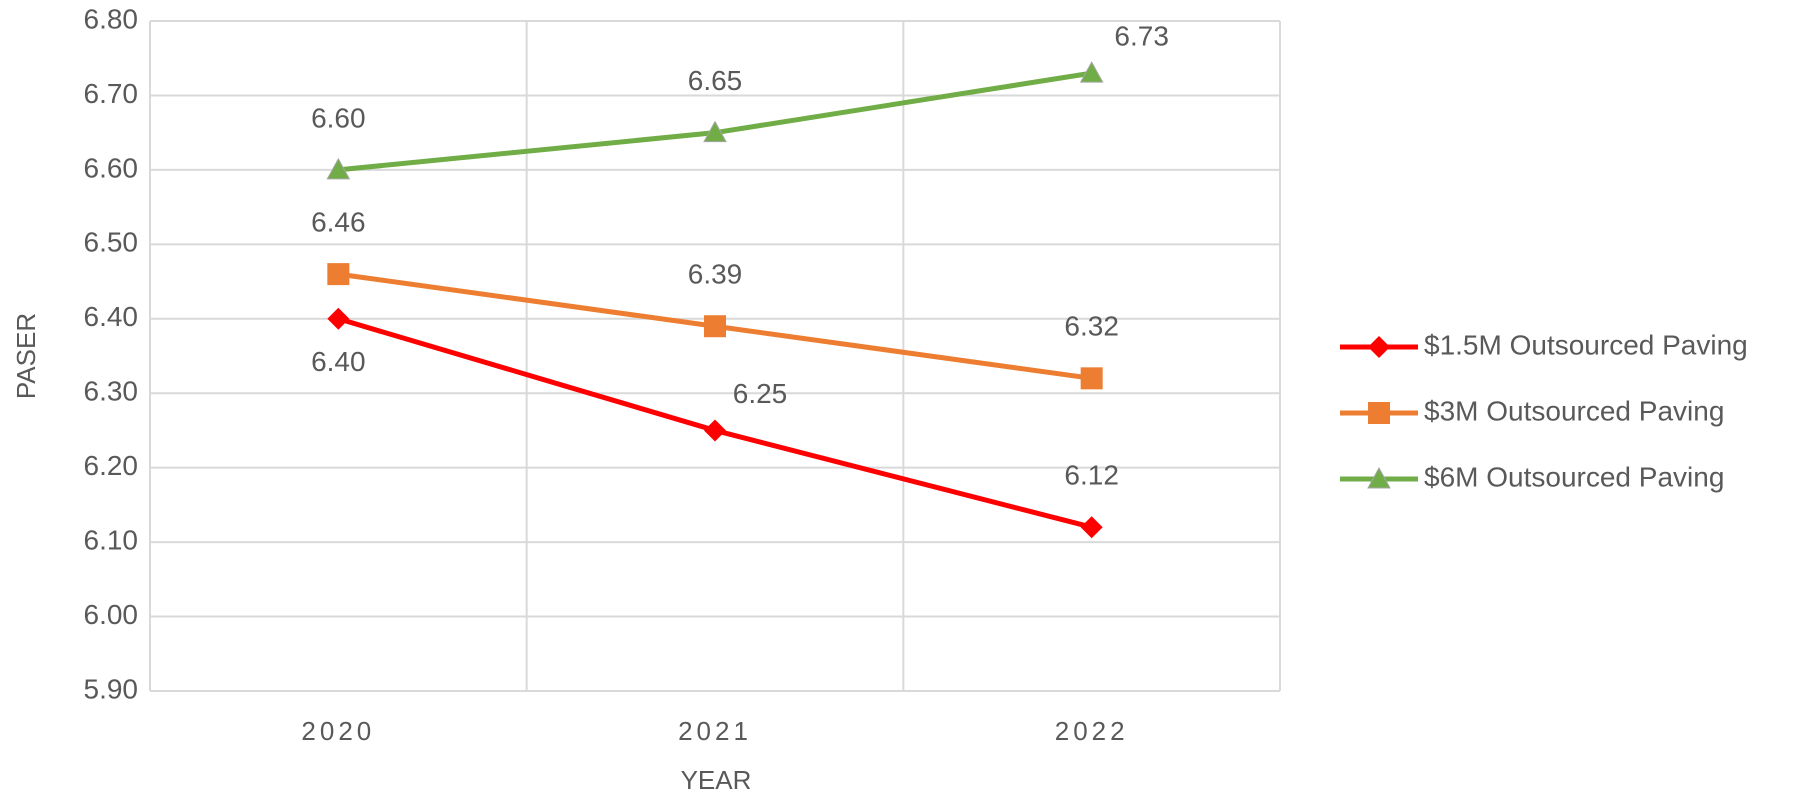 The image size is (1804, 795). Describe the element at coordinates (111, 540) in the screenshot. I see `y-tick-label: 6.10` at that location.